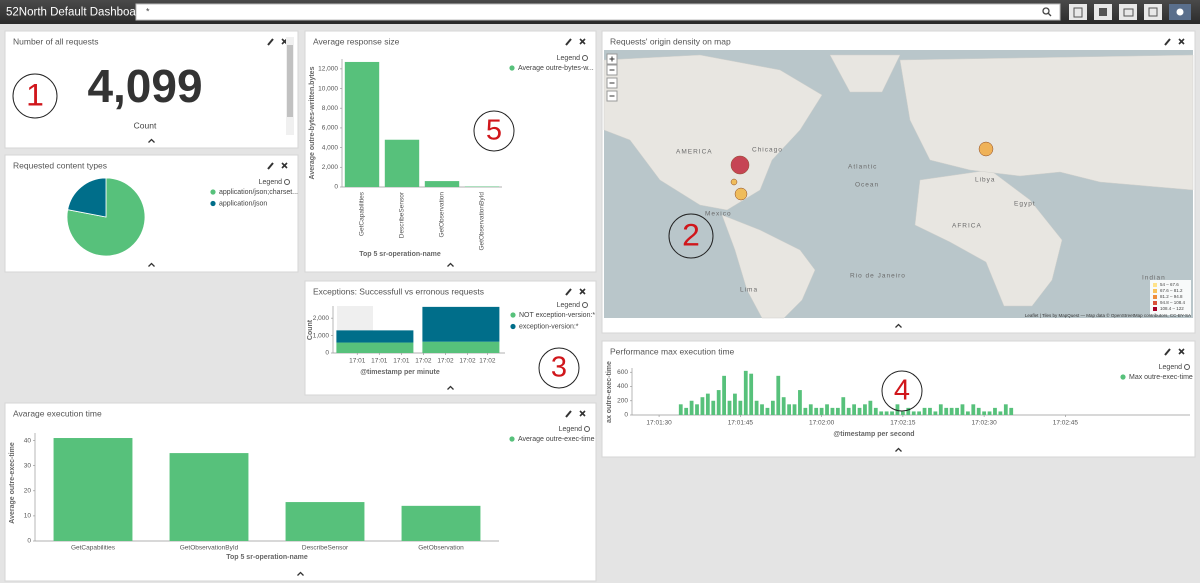 The image size is (1200, 583). Describe the element at coordinates (445, 361) in the screenshot. I see `x-tick-label: 17:02` at that location.